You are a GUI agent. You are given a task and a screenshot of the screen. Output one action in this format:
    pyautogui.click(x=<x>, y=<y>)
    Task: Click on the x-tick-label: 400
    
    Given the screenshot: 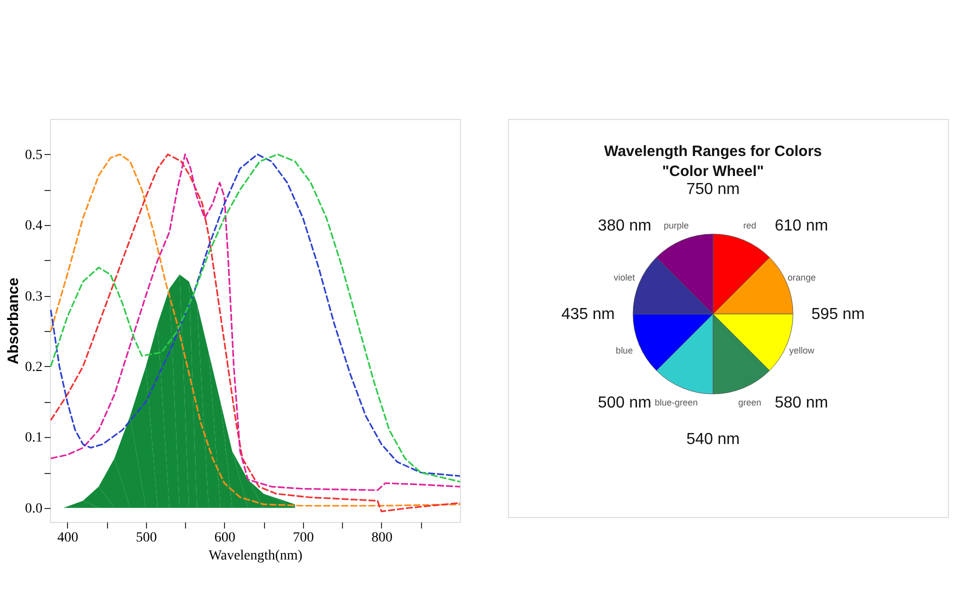 What is the action you would take?
    pyautogui.click(x=67, y=538)
    